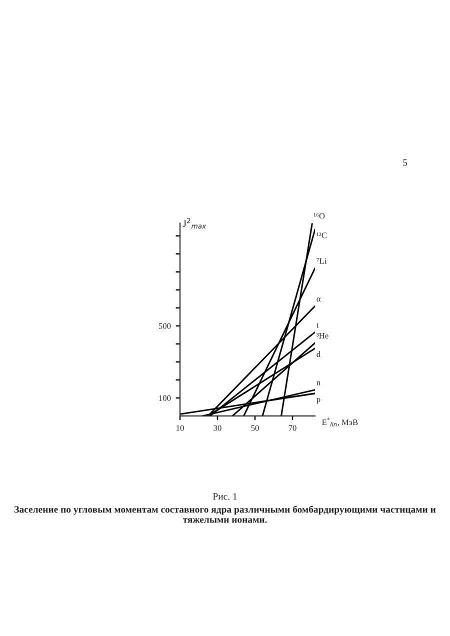 This screenshot has width=450, height=636. What do you see at coordinates (318, 401) in the screenshot?
I see `series-label: p` at bounding box center [318, 401].